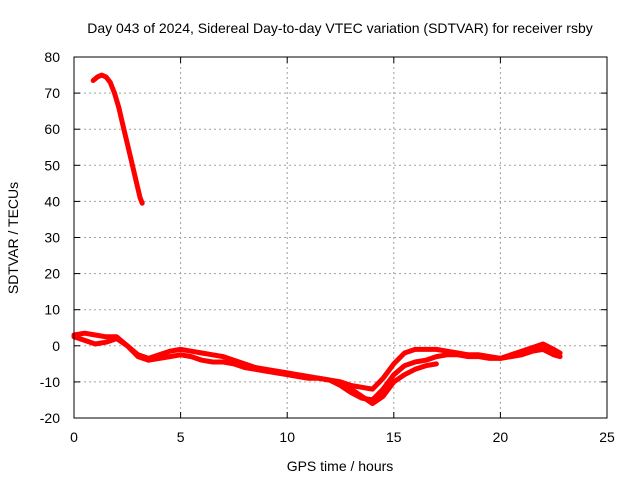  I want to click on y-tick-label: 20, so click(52, 274).